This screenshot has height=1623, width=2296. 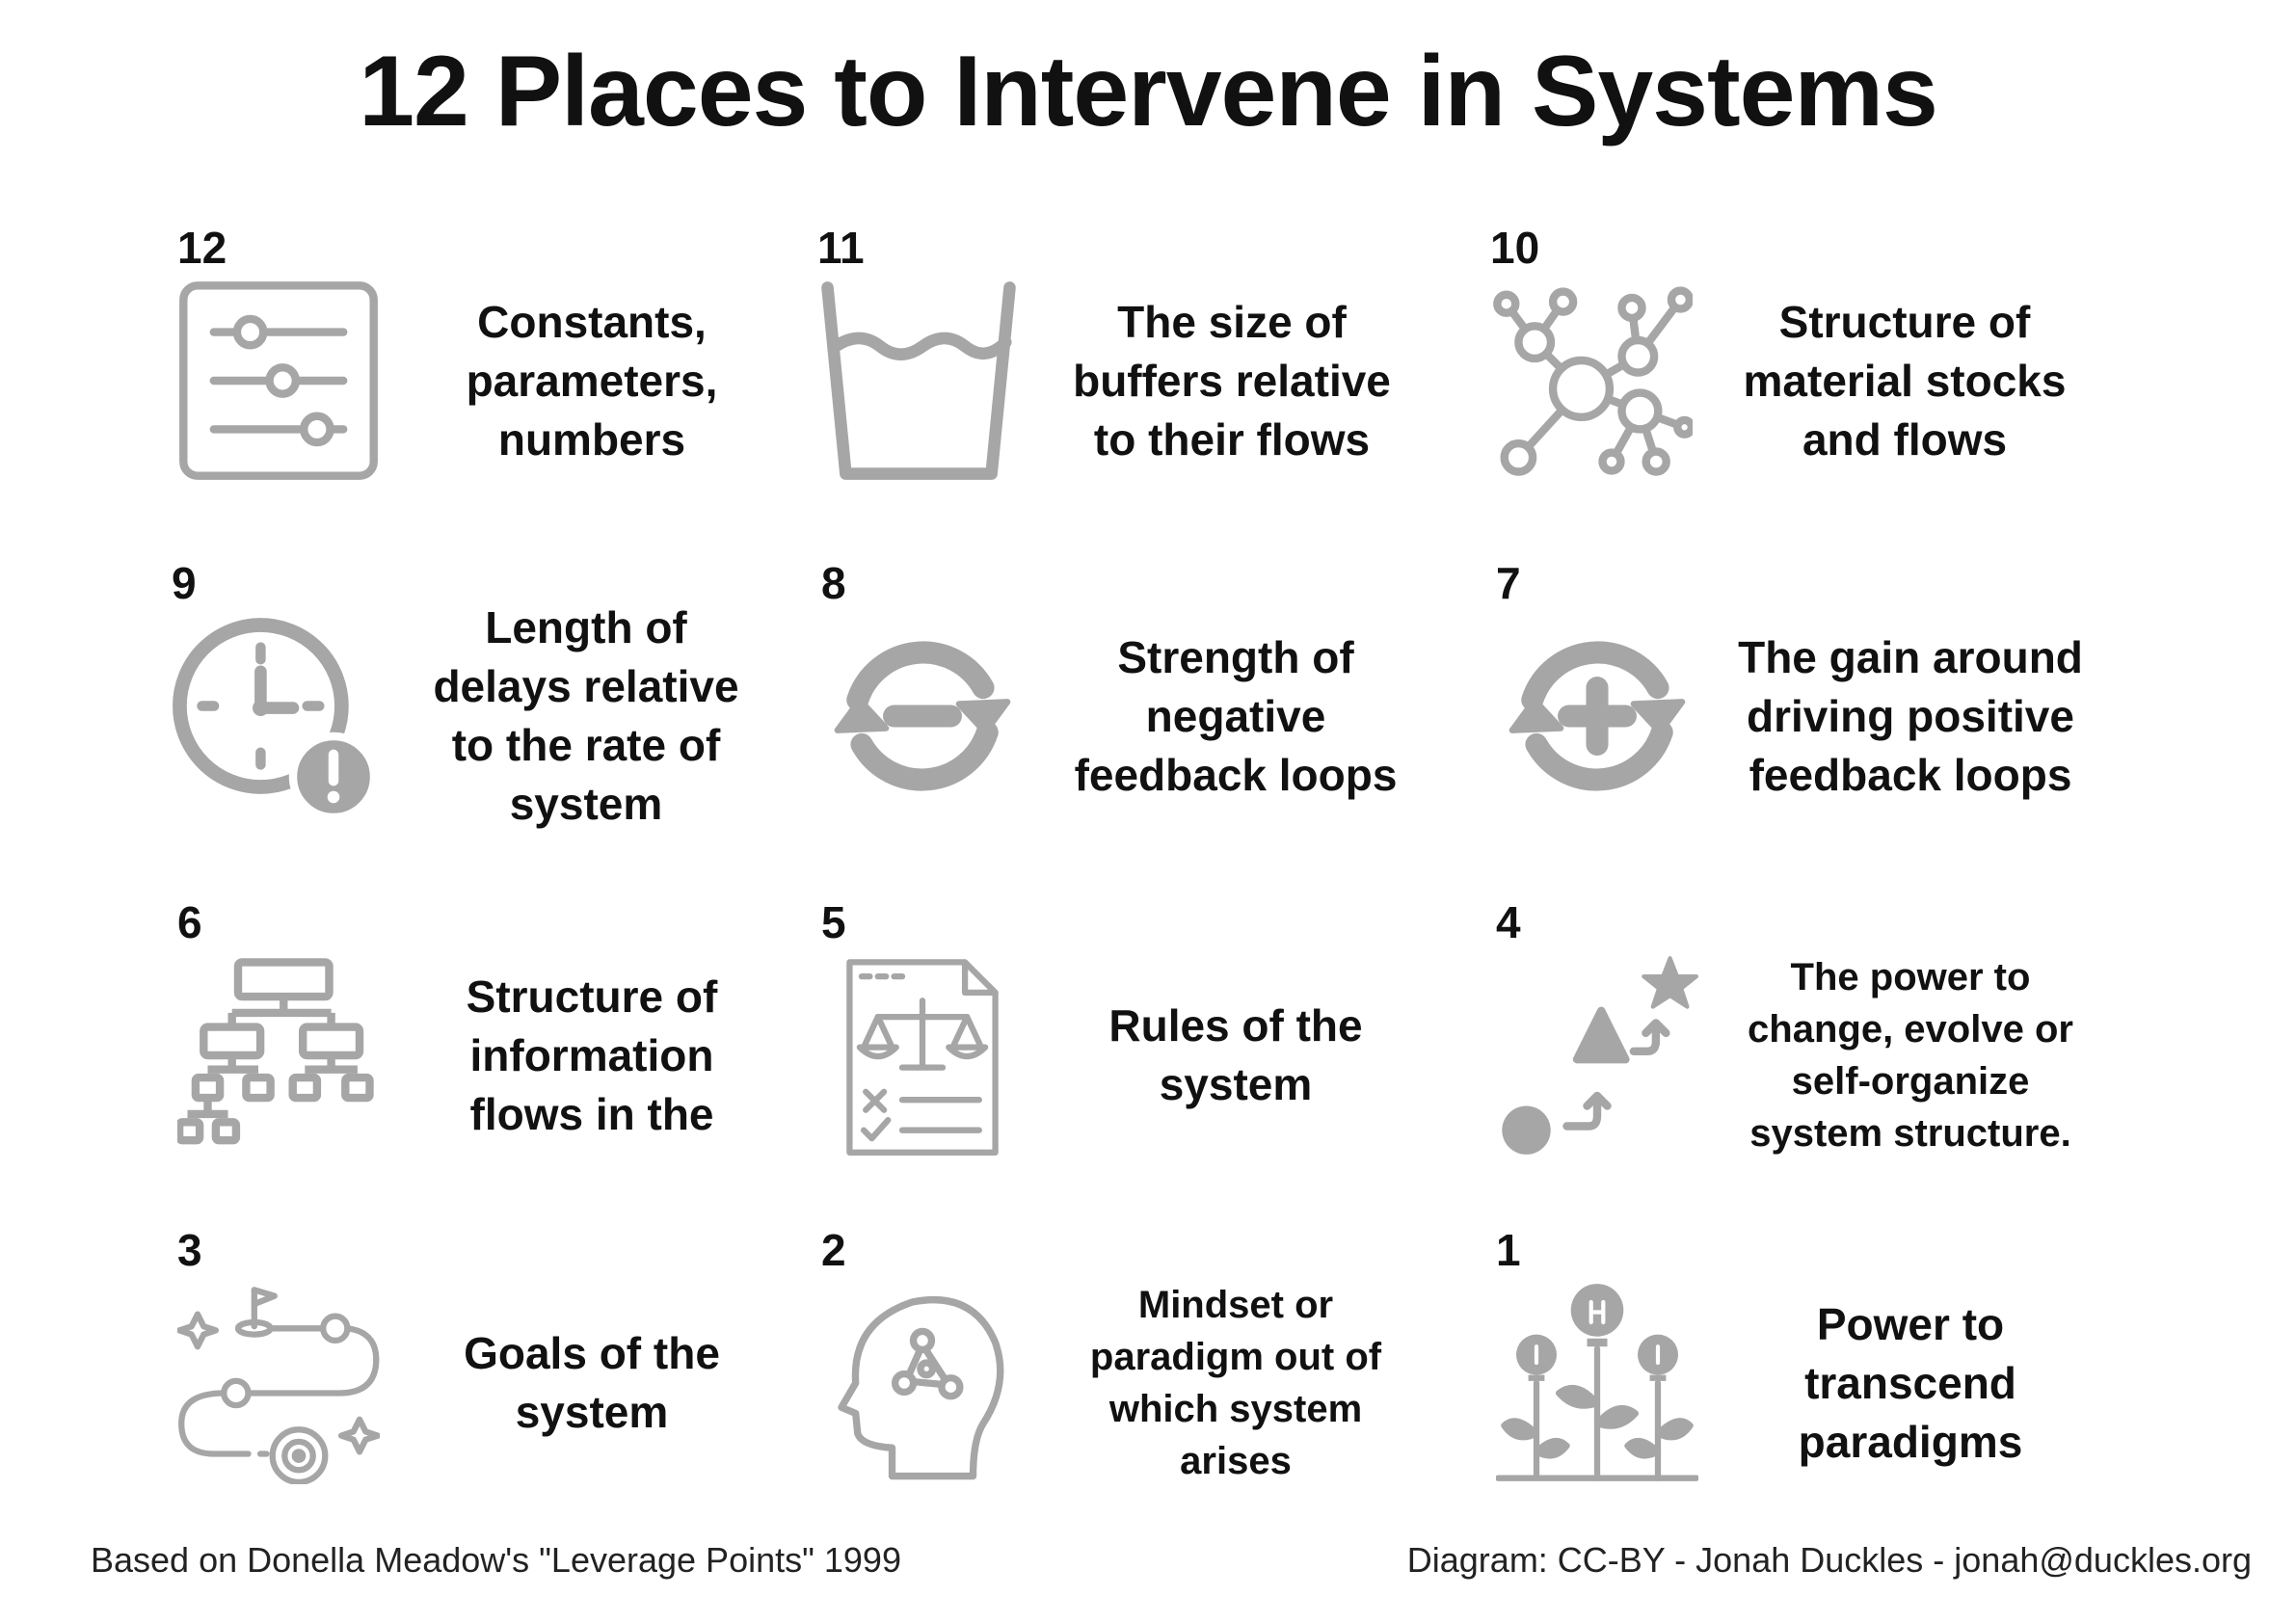 I want to click on item-label: Goals of the system, so click(x=592, y=1382).